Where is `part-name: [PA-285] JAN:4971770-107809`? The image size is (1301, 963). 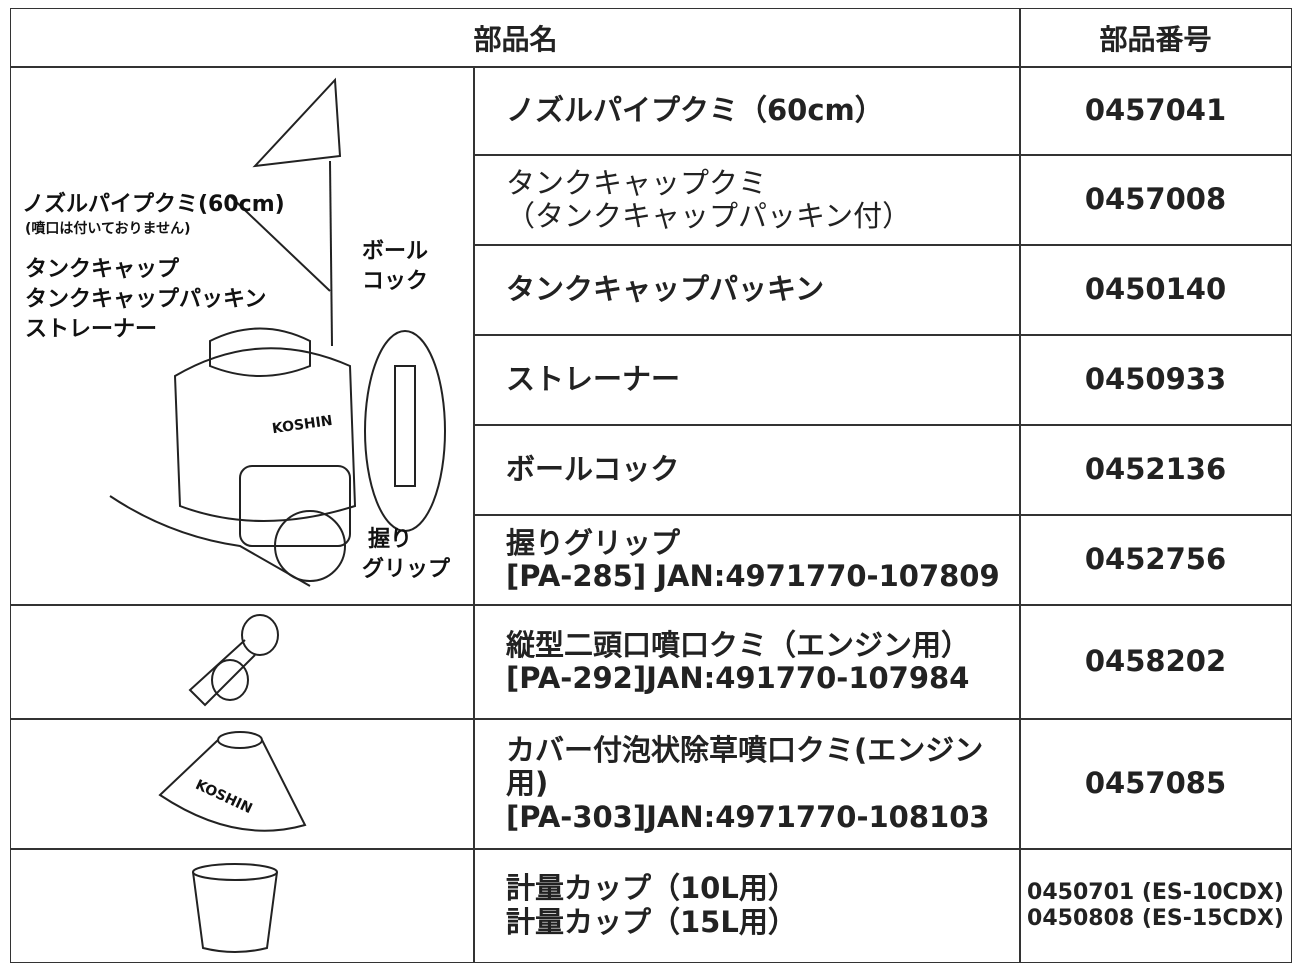 part-name: [PA-285] JAN:4971770-107809 is located at coordinates (753, 576).